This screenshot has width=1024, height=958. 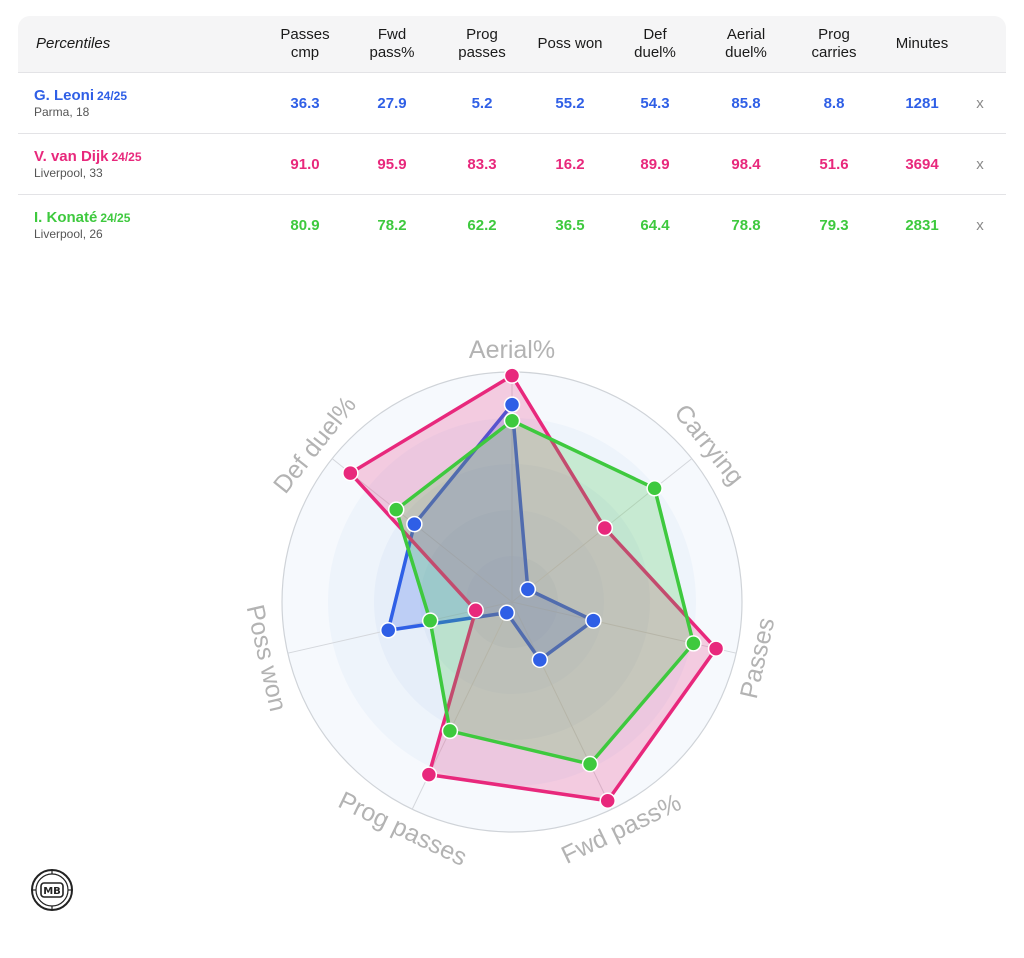 What do you see at coordinates (746, 43) in the screenshot?
I see `header-aerial-duel: Aerial duel%` at bounding box center [746, 43].